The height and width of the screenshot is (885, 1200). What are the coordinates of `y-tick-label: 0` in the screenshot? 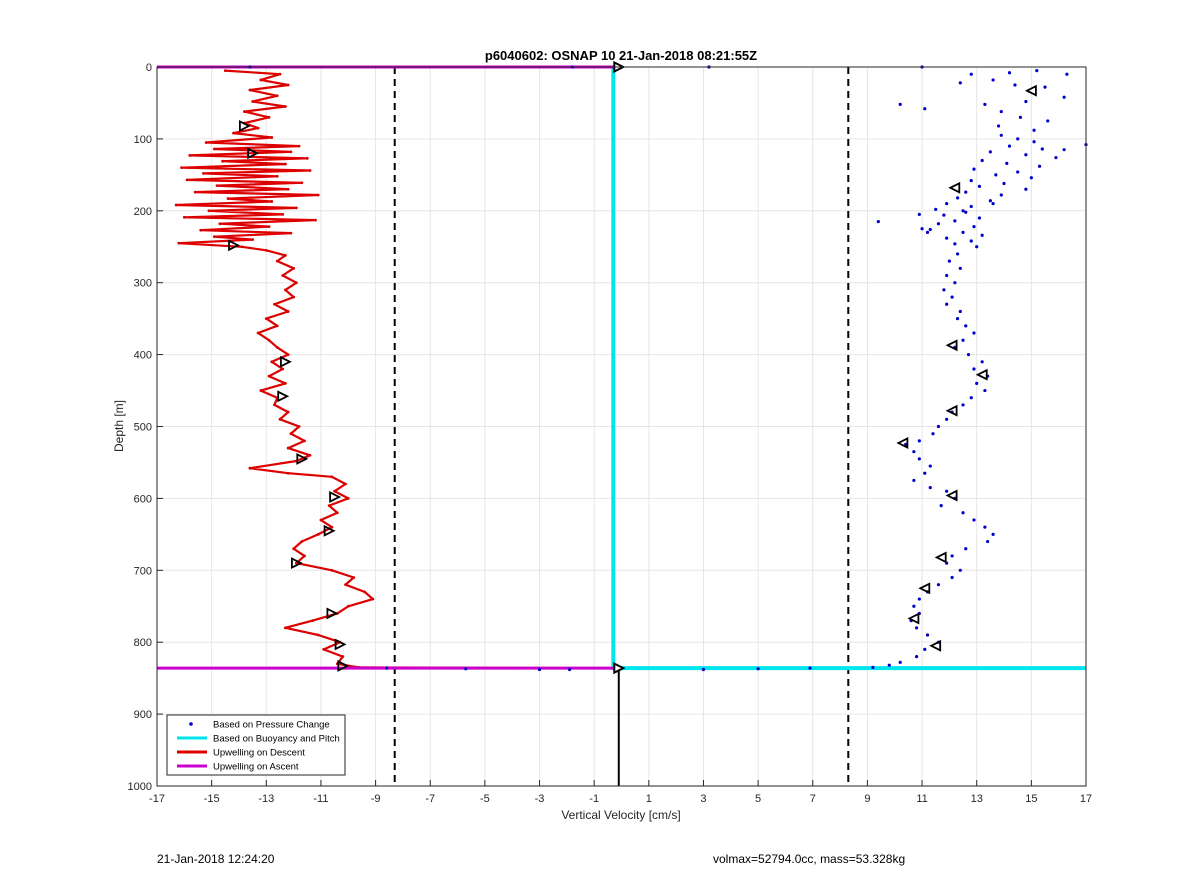 It's located at (149, 68).